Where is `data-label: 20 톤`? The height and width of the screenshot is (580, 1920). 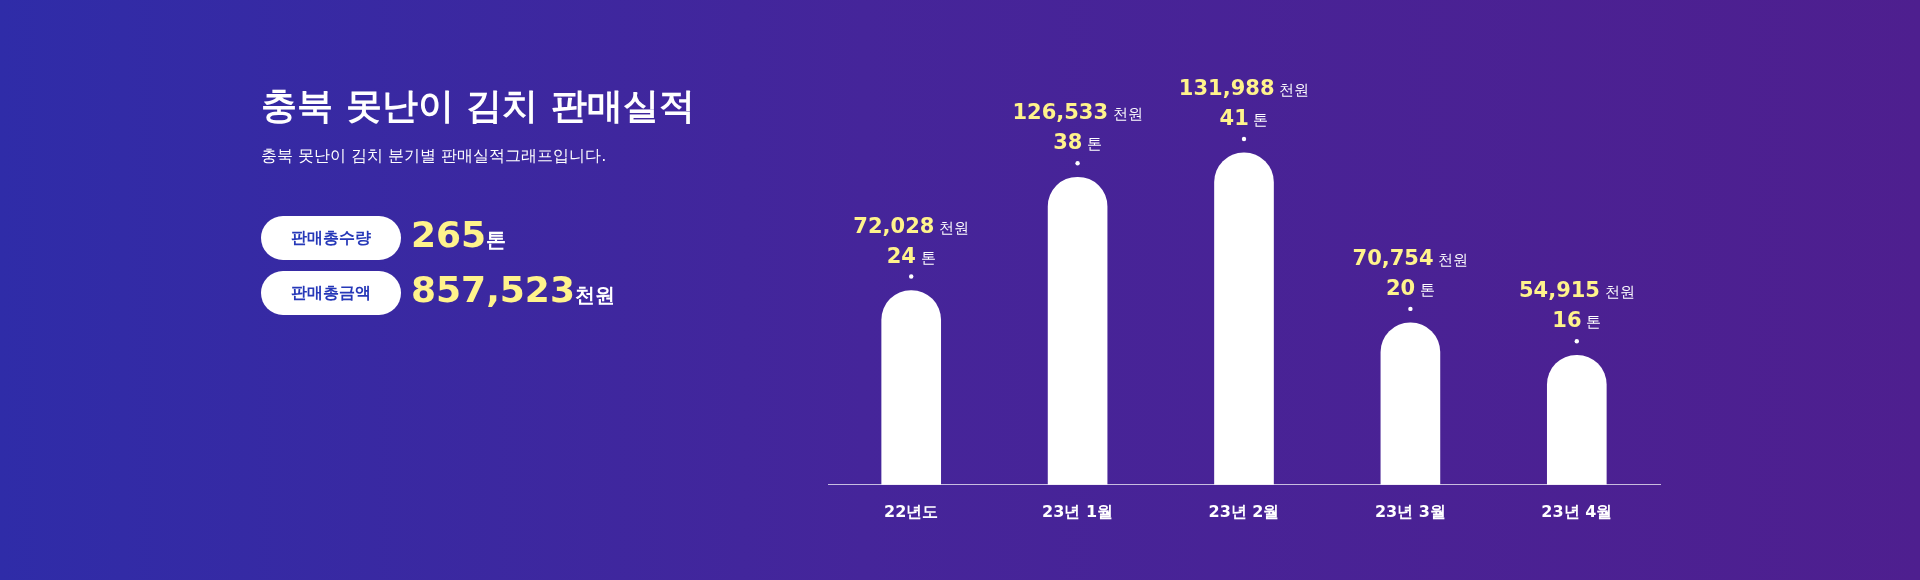
data-label: 20 톤 is located at coordinates (1410, 287).